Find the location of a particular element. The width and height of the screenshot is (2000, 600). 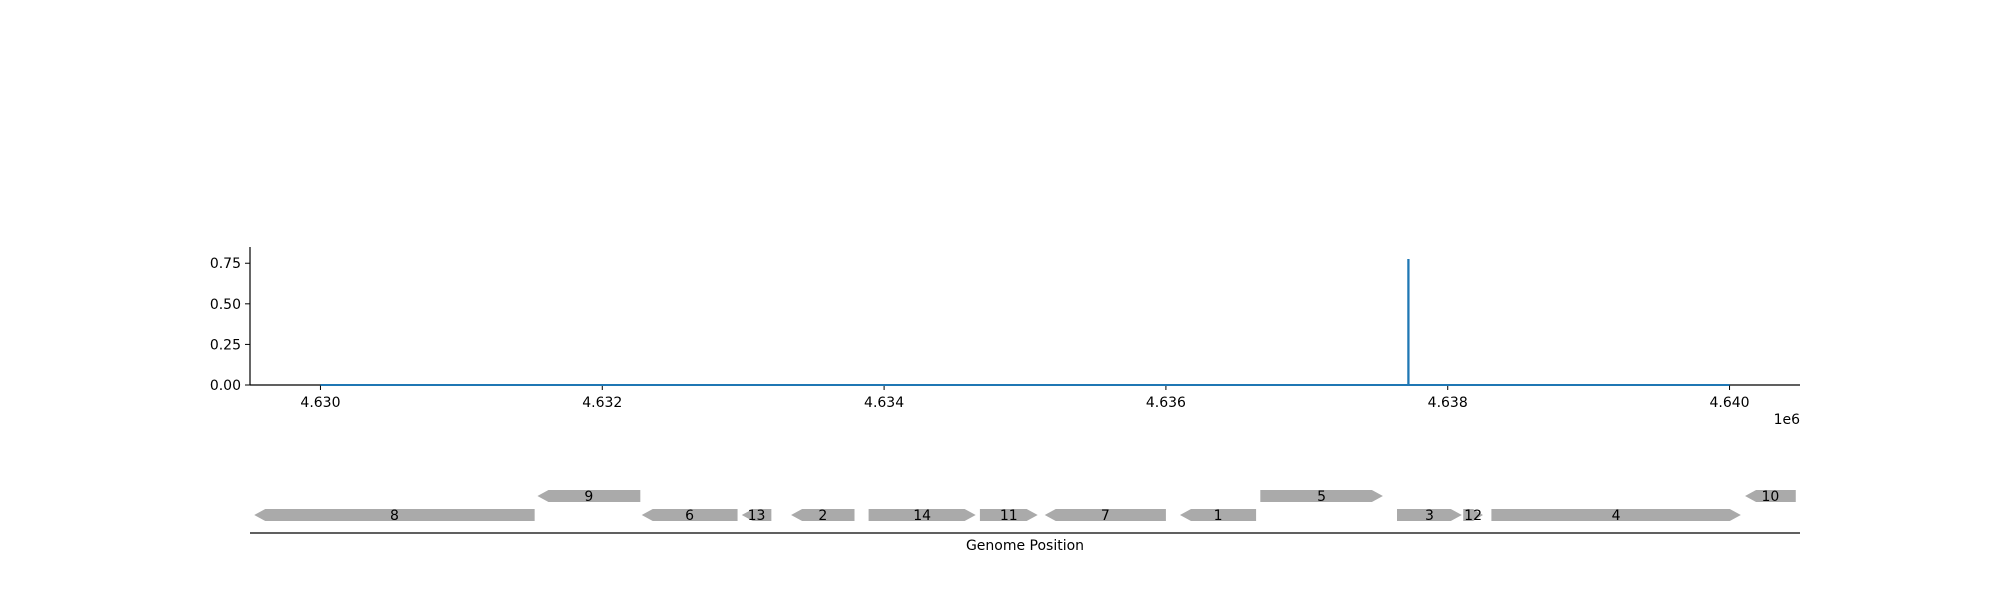

genes-group: 8 9 6 13 2 14 11 7 1 5 3 12 4 10 is located at coordinates (1025, 506).